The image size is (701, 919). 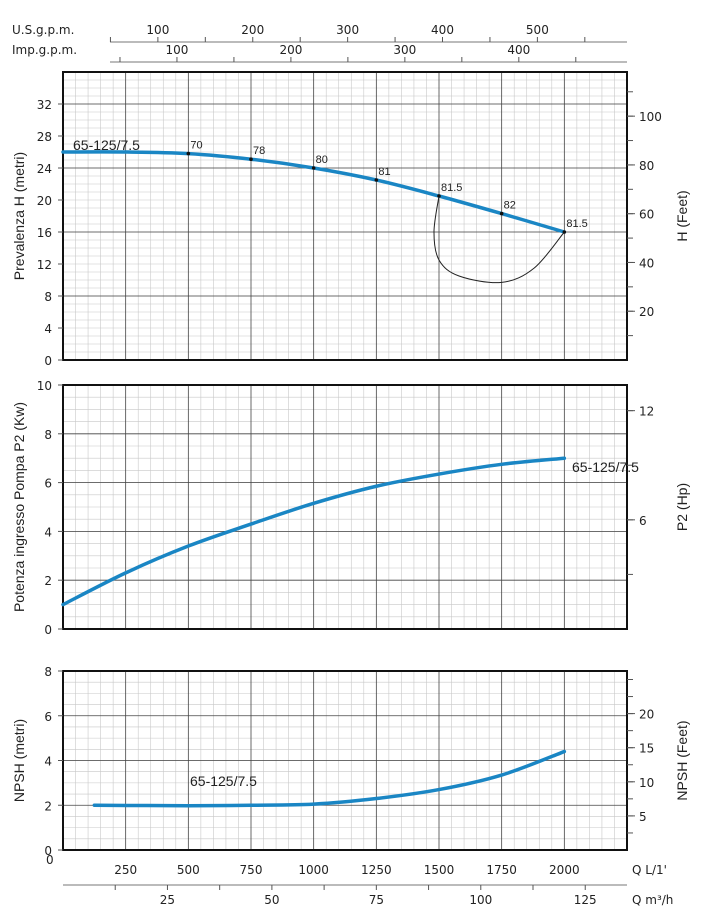 What do you see at coordinates (499, 239) in the screenshot?
I see `efficiency-range-curve` at bounding box center [499, 239].